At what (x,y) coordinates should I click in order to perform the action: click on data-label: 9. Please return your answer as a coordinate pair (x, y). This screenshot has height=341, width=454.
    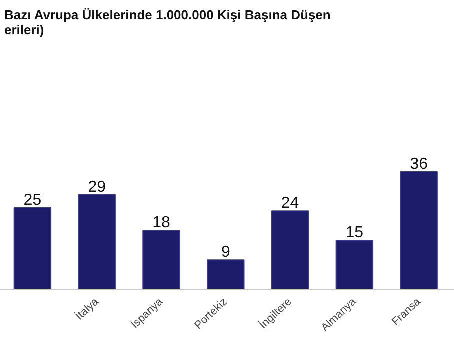
    Looking at the image, I should click on (225, 253).